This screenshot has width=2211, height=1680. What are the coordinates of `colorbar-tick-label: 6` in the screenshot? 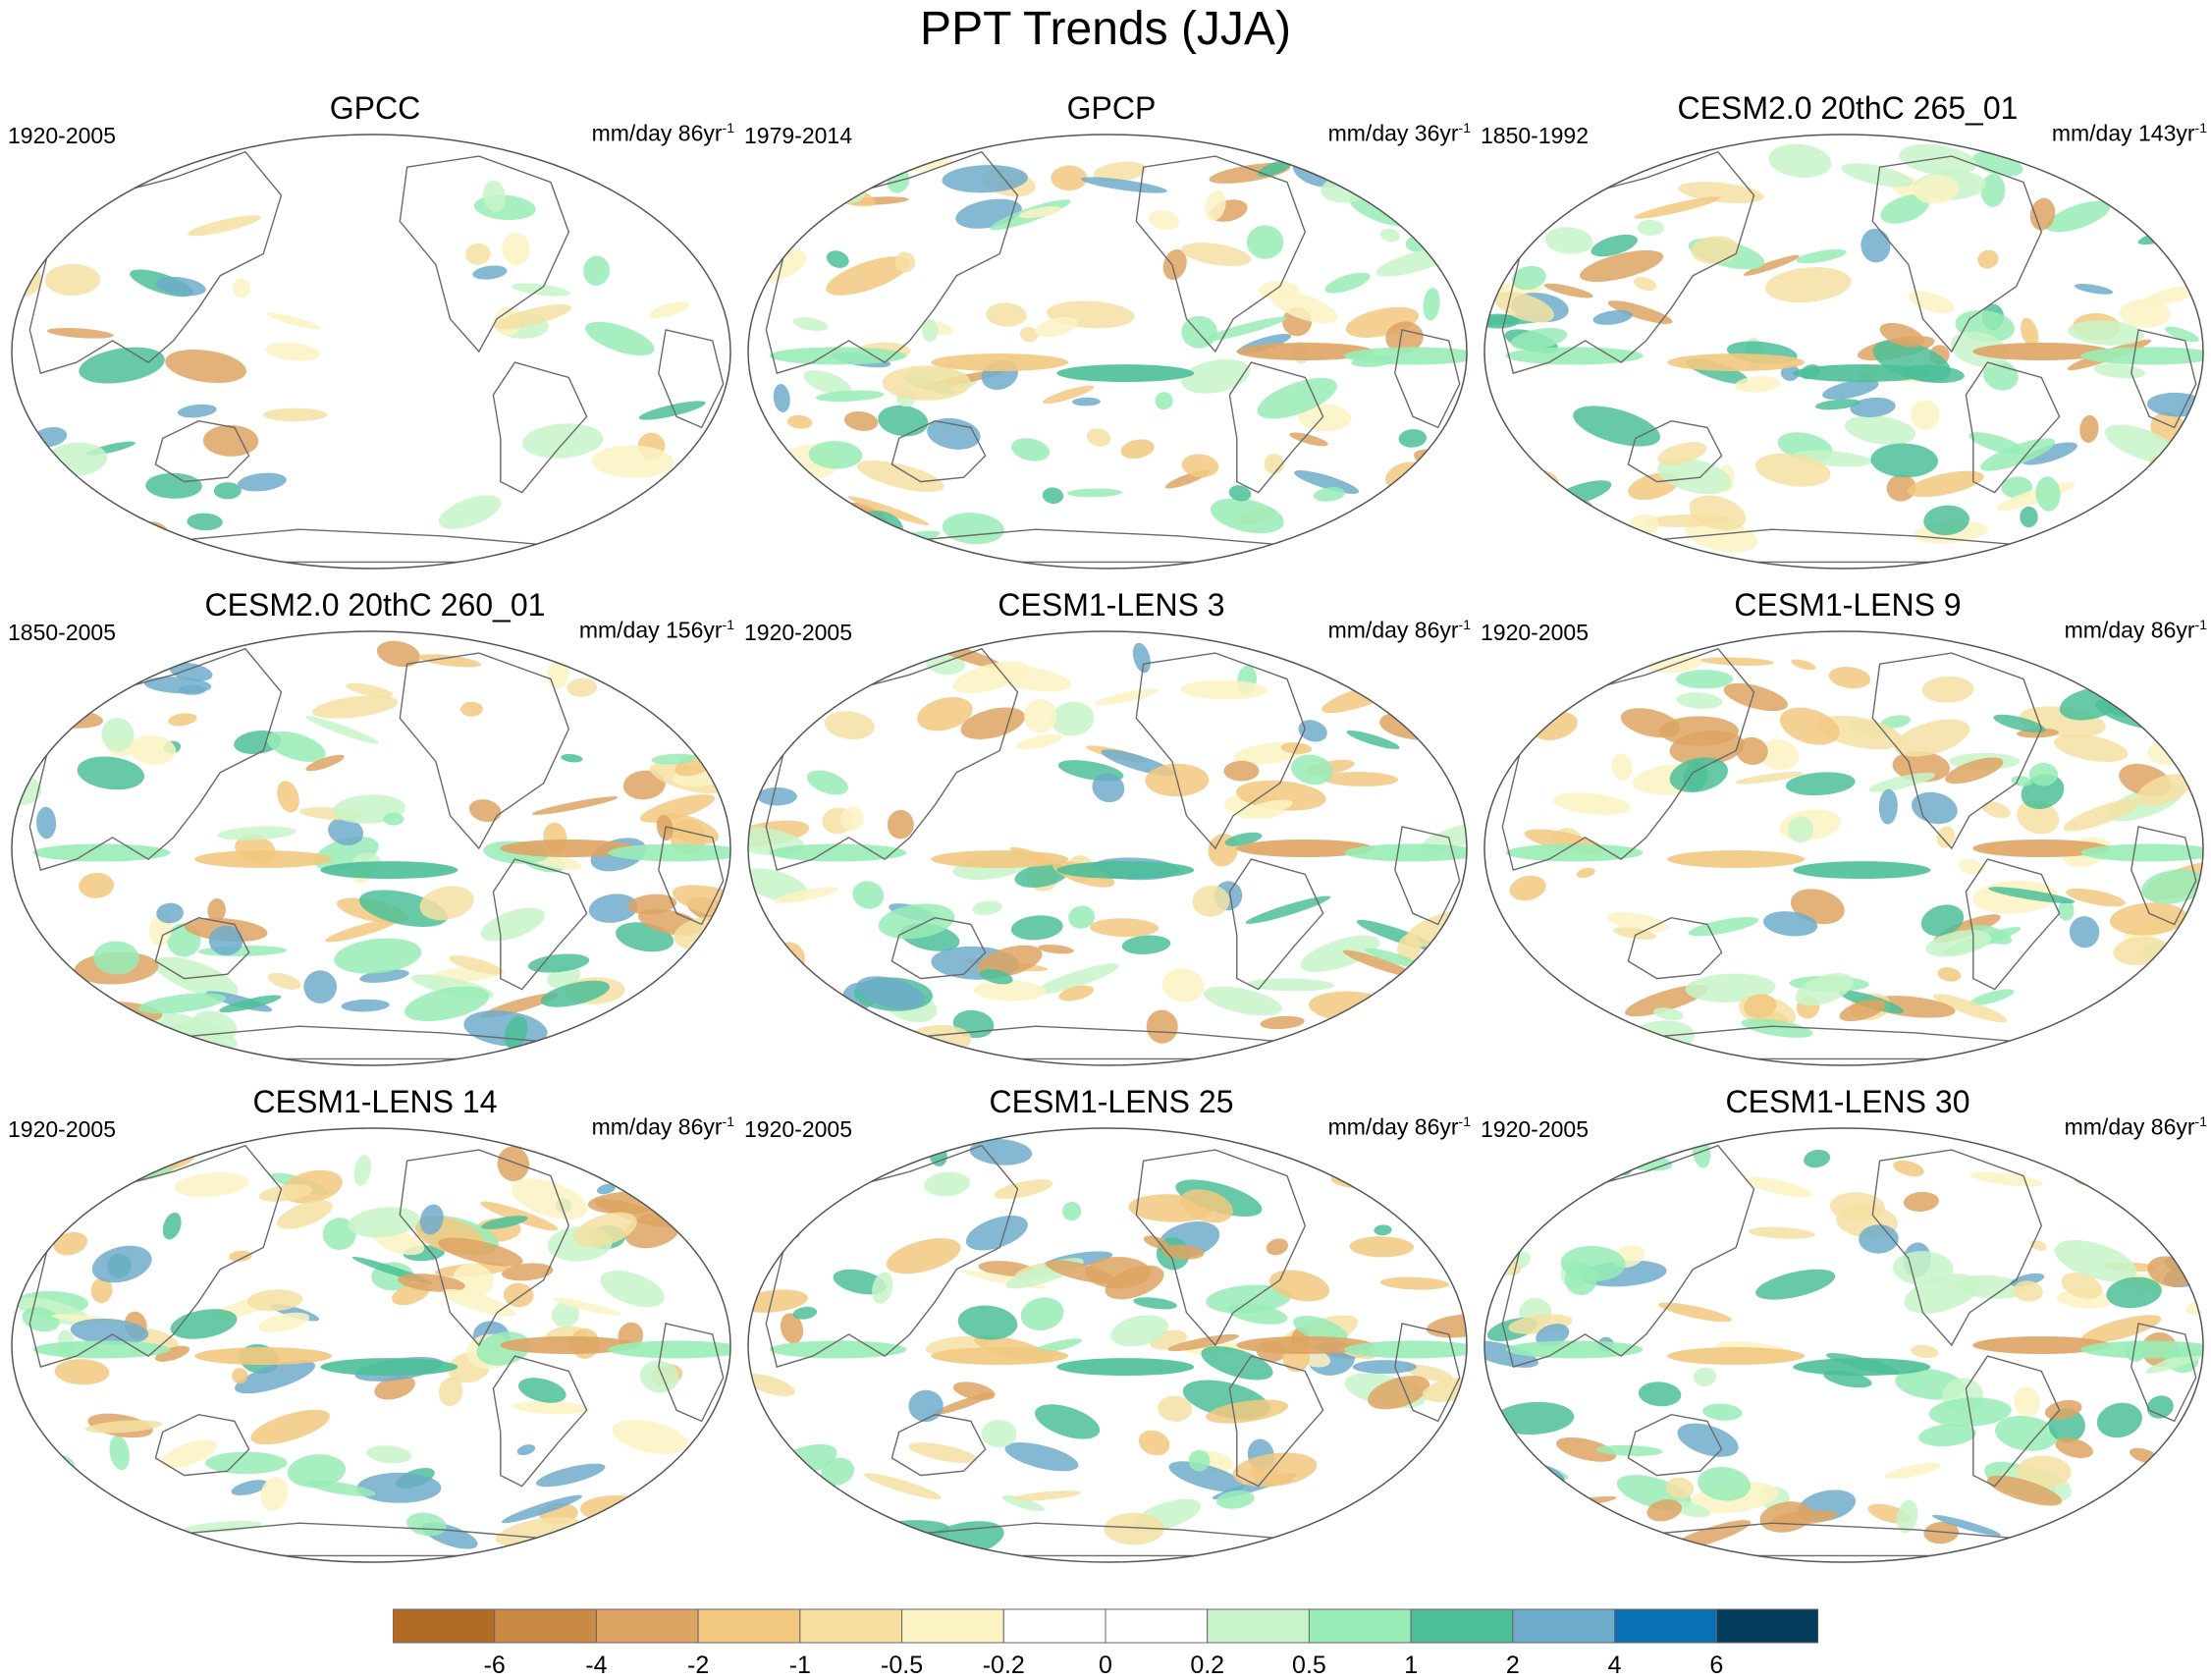 It's located at (1717, 1665).